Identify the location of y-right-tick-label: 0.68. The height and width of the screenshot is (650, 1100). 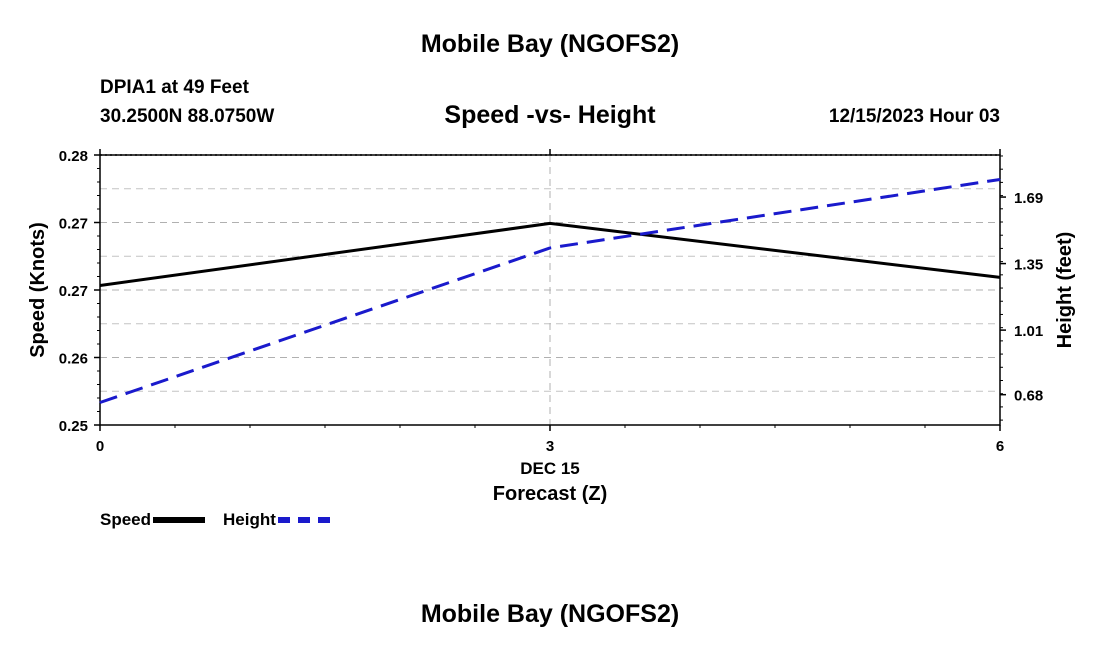
(1028, 396).